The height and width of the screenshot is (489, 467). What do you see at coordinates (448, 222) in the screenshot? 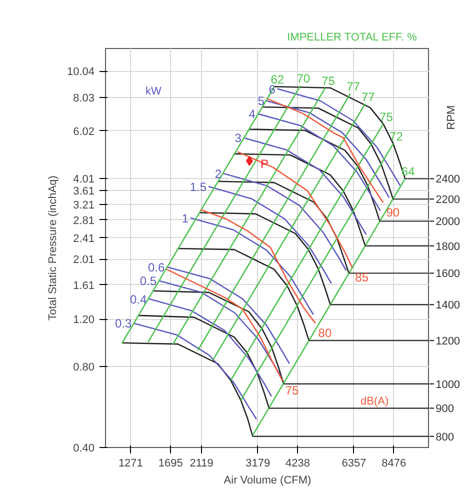
I see `annotation: 2000` at bounding box center [448, 222].